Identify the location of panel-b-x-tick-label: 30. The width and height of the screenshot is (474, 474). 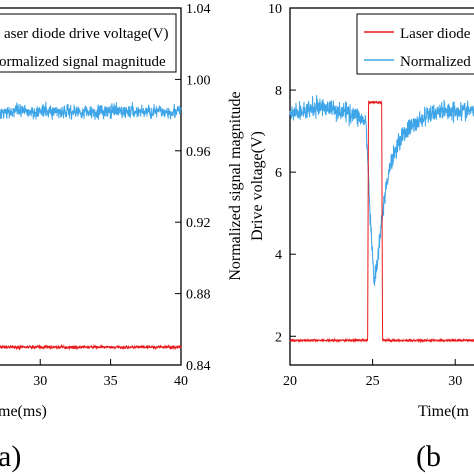
(455, 381).